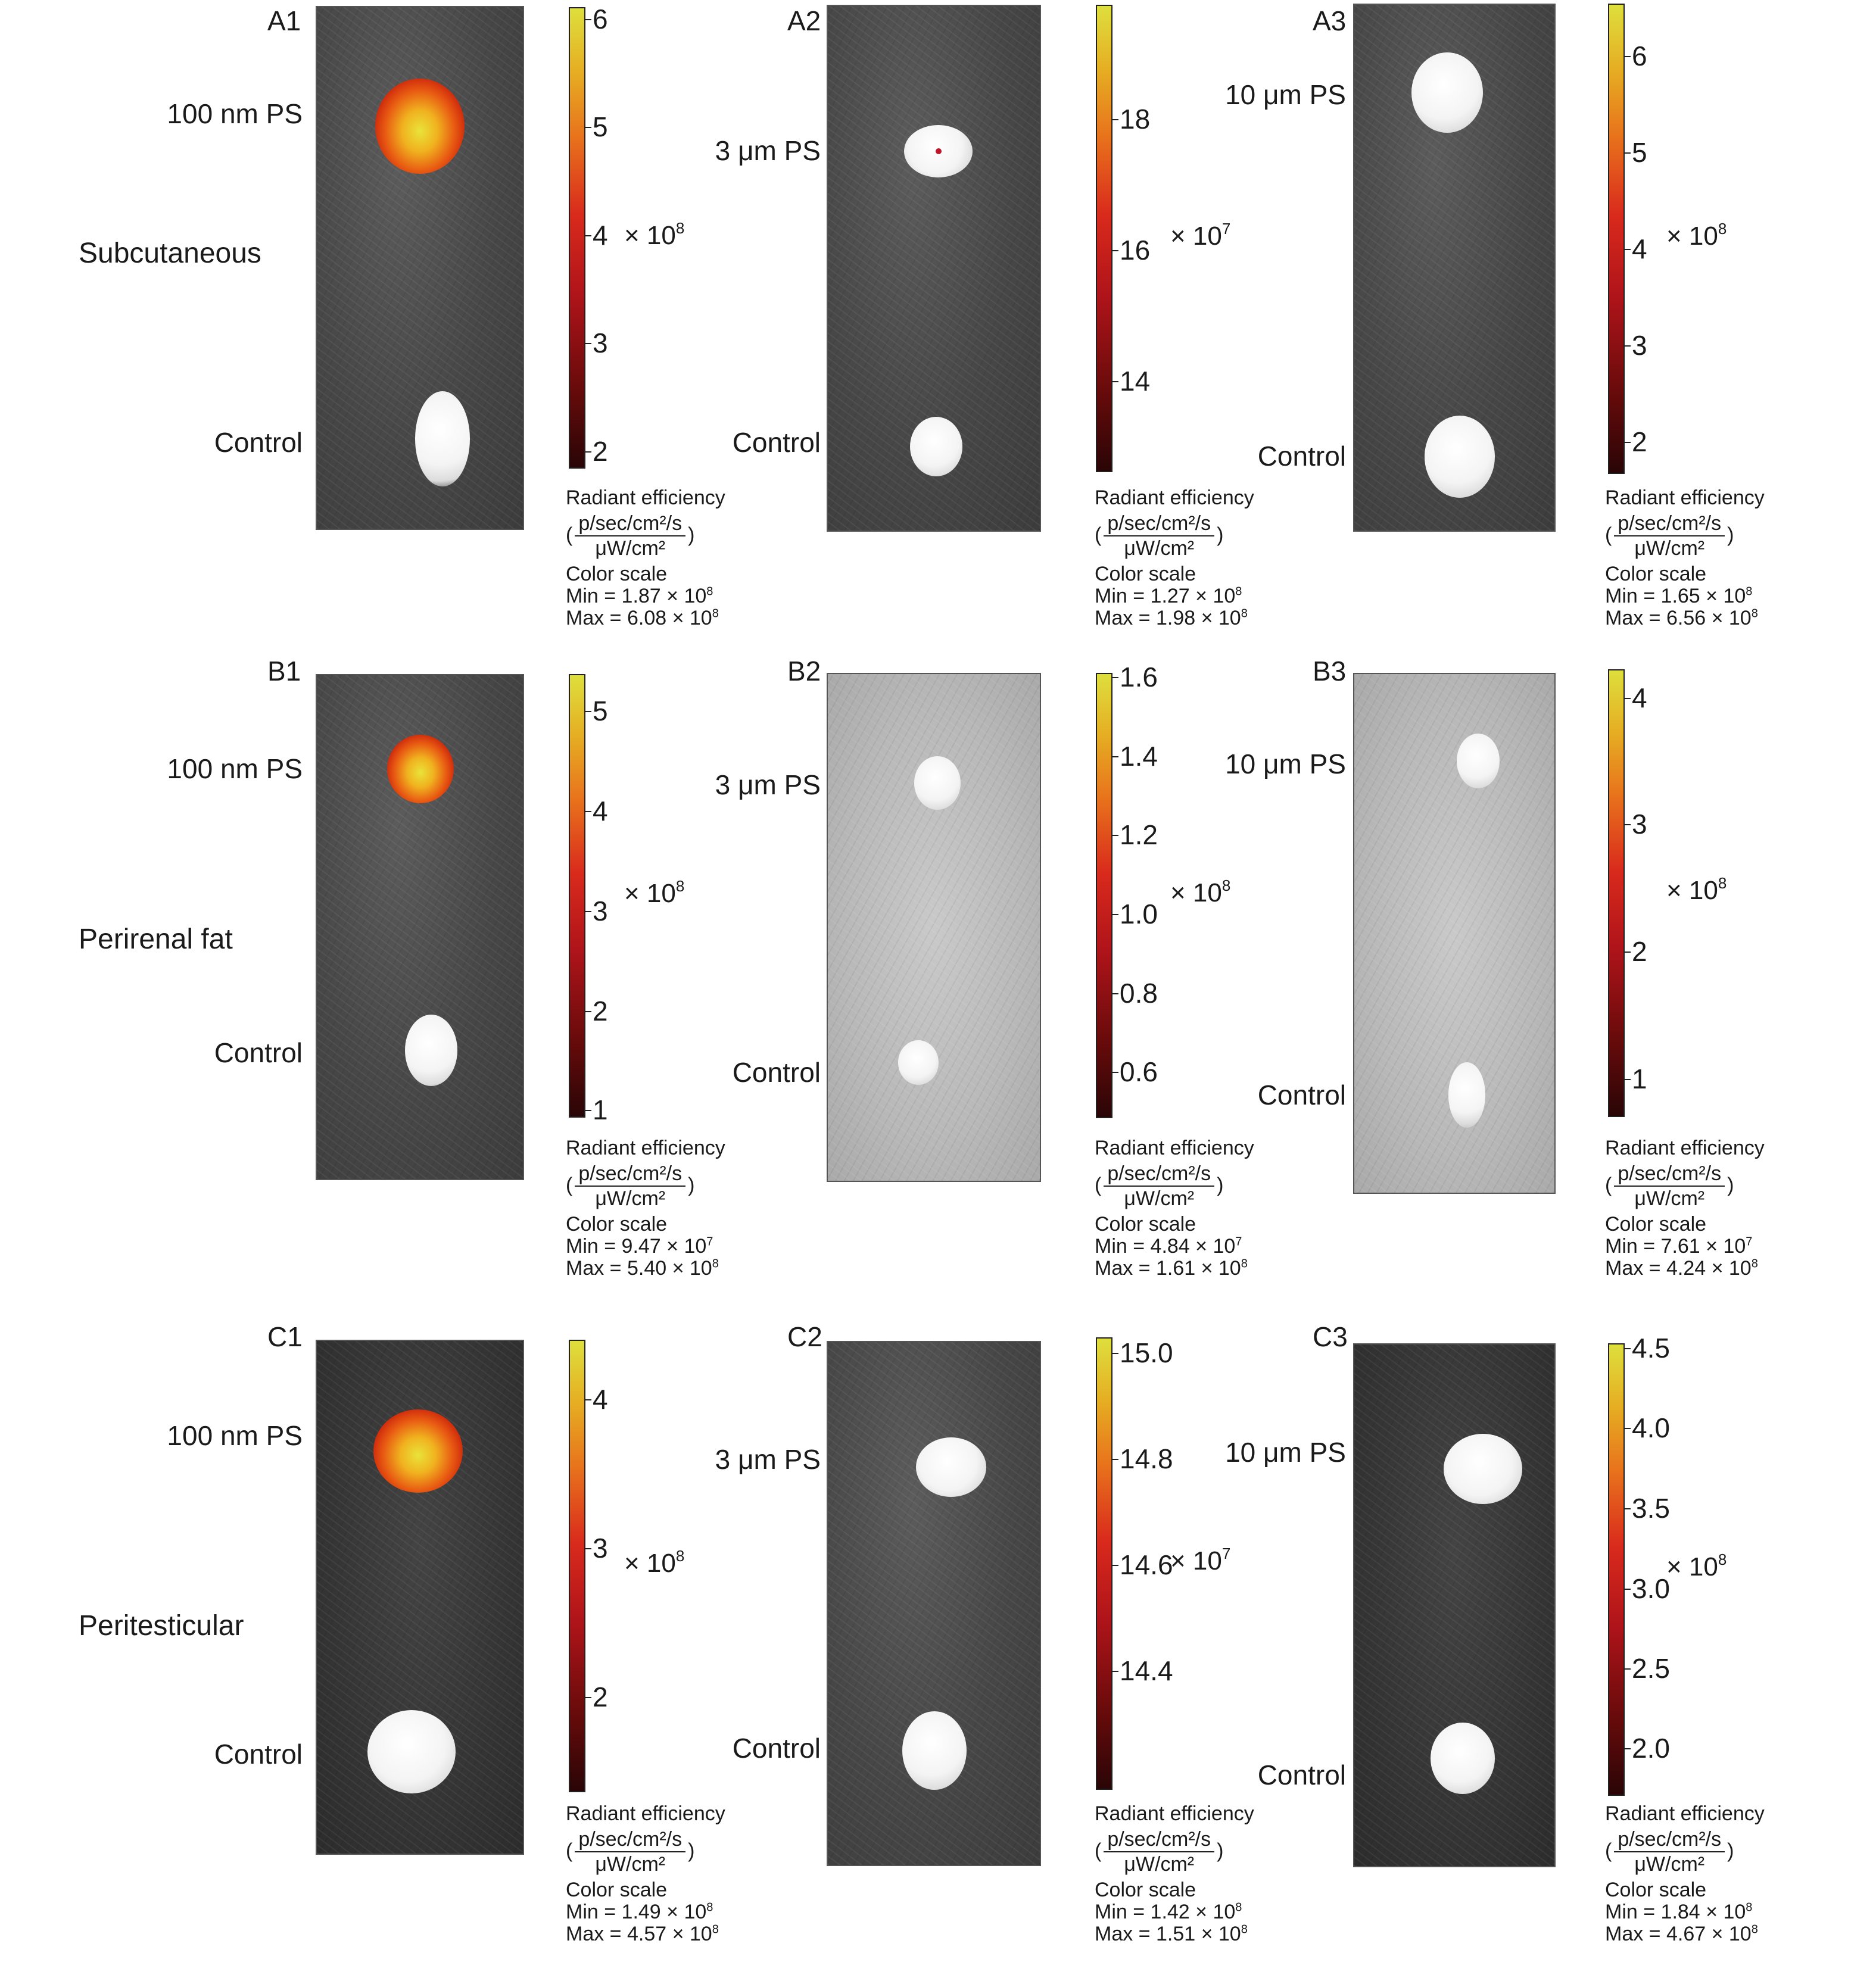 This screenshot has height=1981, width=1876. I want to click on panel-id: A3, so click(1330, 20).